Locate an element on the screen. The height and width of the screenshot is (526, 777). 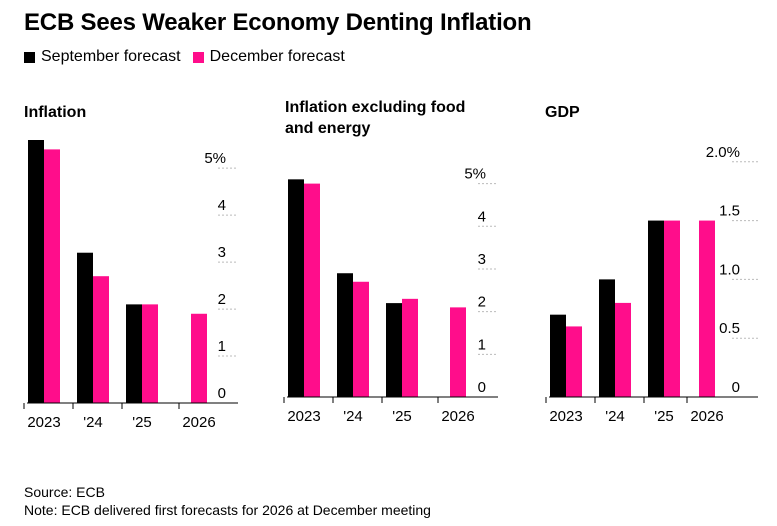
panel-title-core-inflation: Inflation excluding food and energy is located at coordinates (375, 118).